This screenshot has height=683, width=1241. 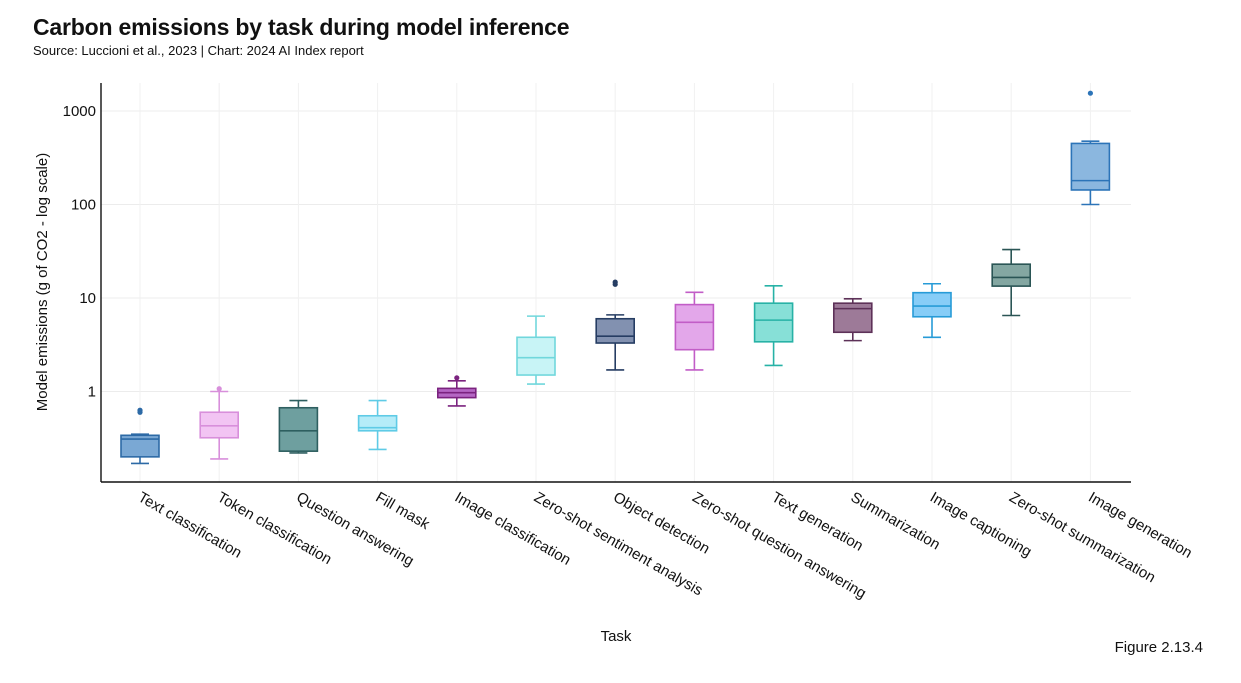 What do you see at coordinates (616, 636) in the screenshot?
I see `x-axis-label: Task` at bounding box center [616, 636].